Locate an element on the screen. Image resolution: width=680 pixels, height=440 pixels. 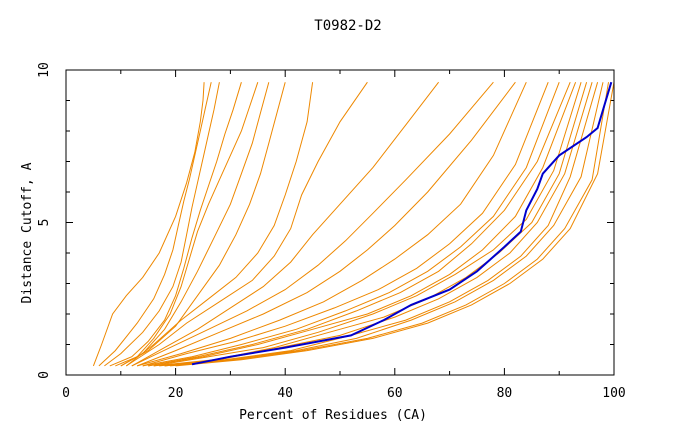
y-tick-label: 0 is located at coordinates (44, 375).